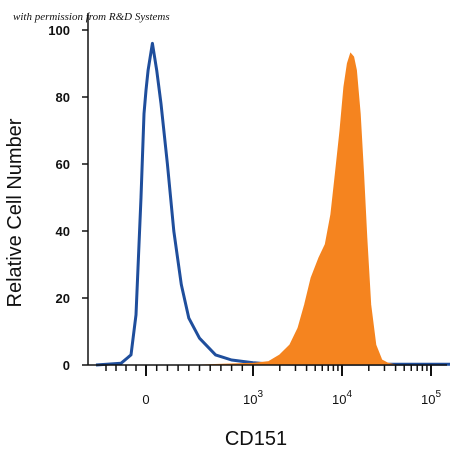  Describe the element at coordinates (63, 97) in the screenshot. I see `y-tick-label: 80` at that location.